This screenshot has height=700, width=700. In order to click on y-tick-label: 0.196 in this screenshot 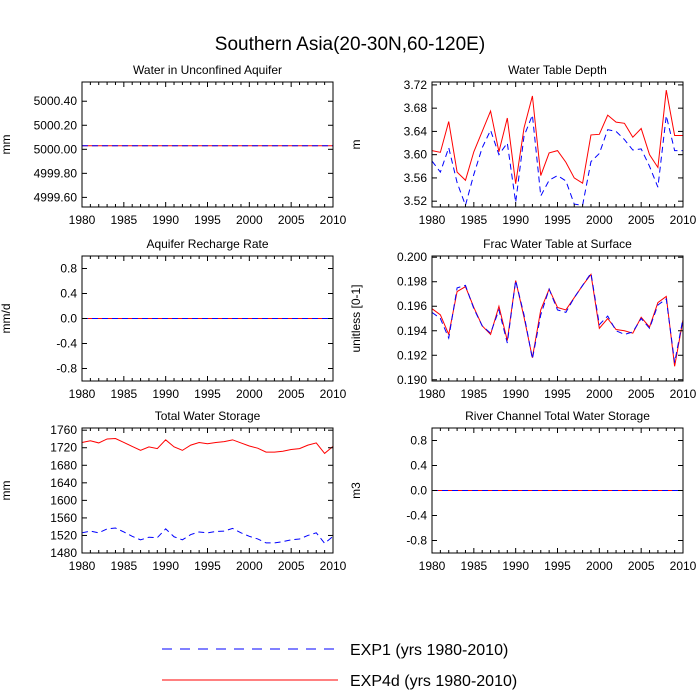, I will do `click(412, 306)`.